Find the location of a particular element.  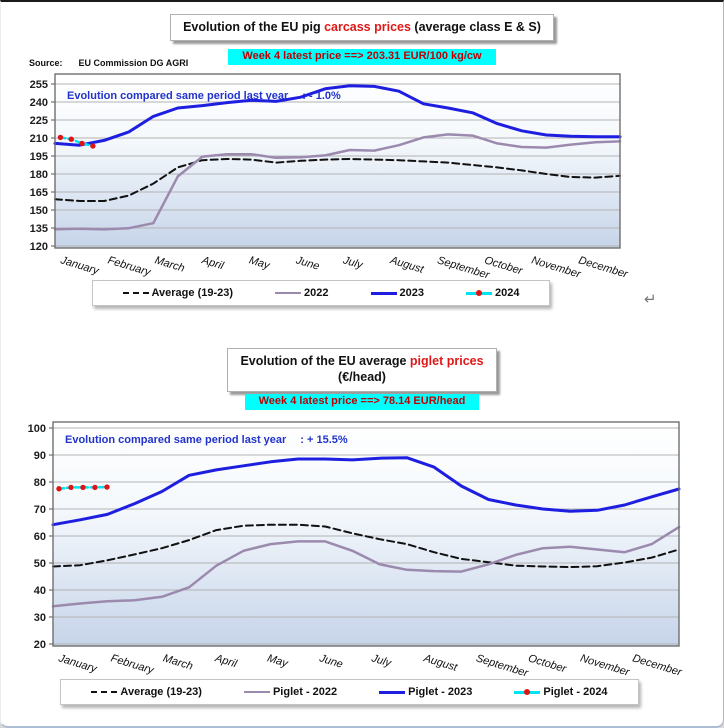

y-tick-label: 30 is located at coordinates (40, 618).